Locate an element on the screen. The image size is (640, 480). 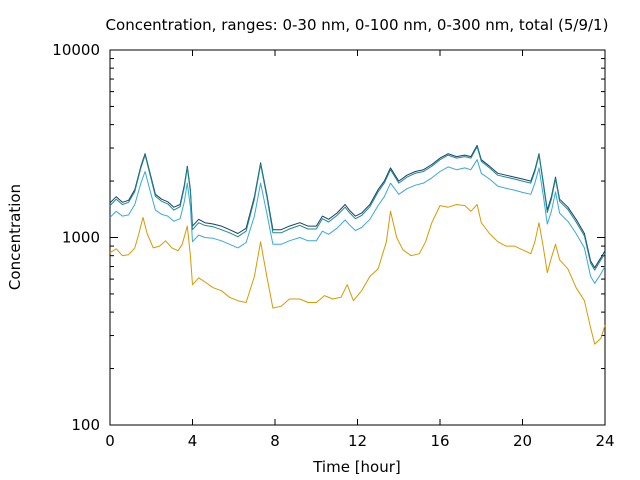
x-tick-label: 24 is located at coordinates (604, 441).